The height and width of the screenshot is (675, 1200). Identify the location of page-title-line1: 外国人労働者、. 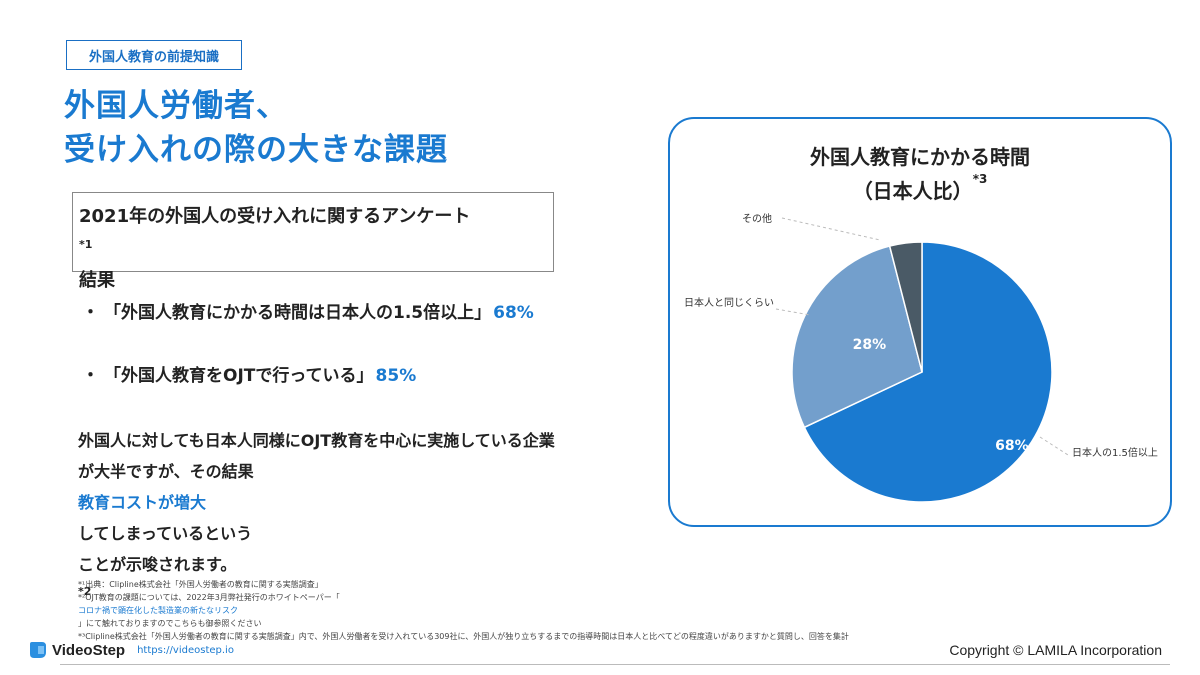
(176, 106).